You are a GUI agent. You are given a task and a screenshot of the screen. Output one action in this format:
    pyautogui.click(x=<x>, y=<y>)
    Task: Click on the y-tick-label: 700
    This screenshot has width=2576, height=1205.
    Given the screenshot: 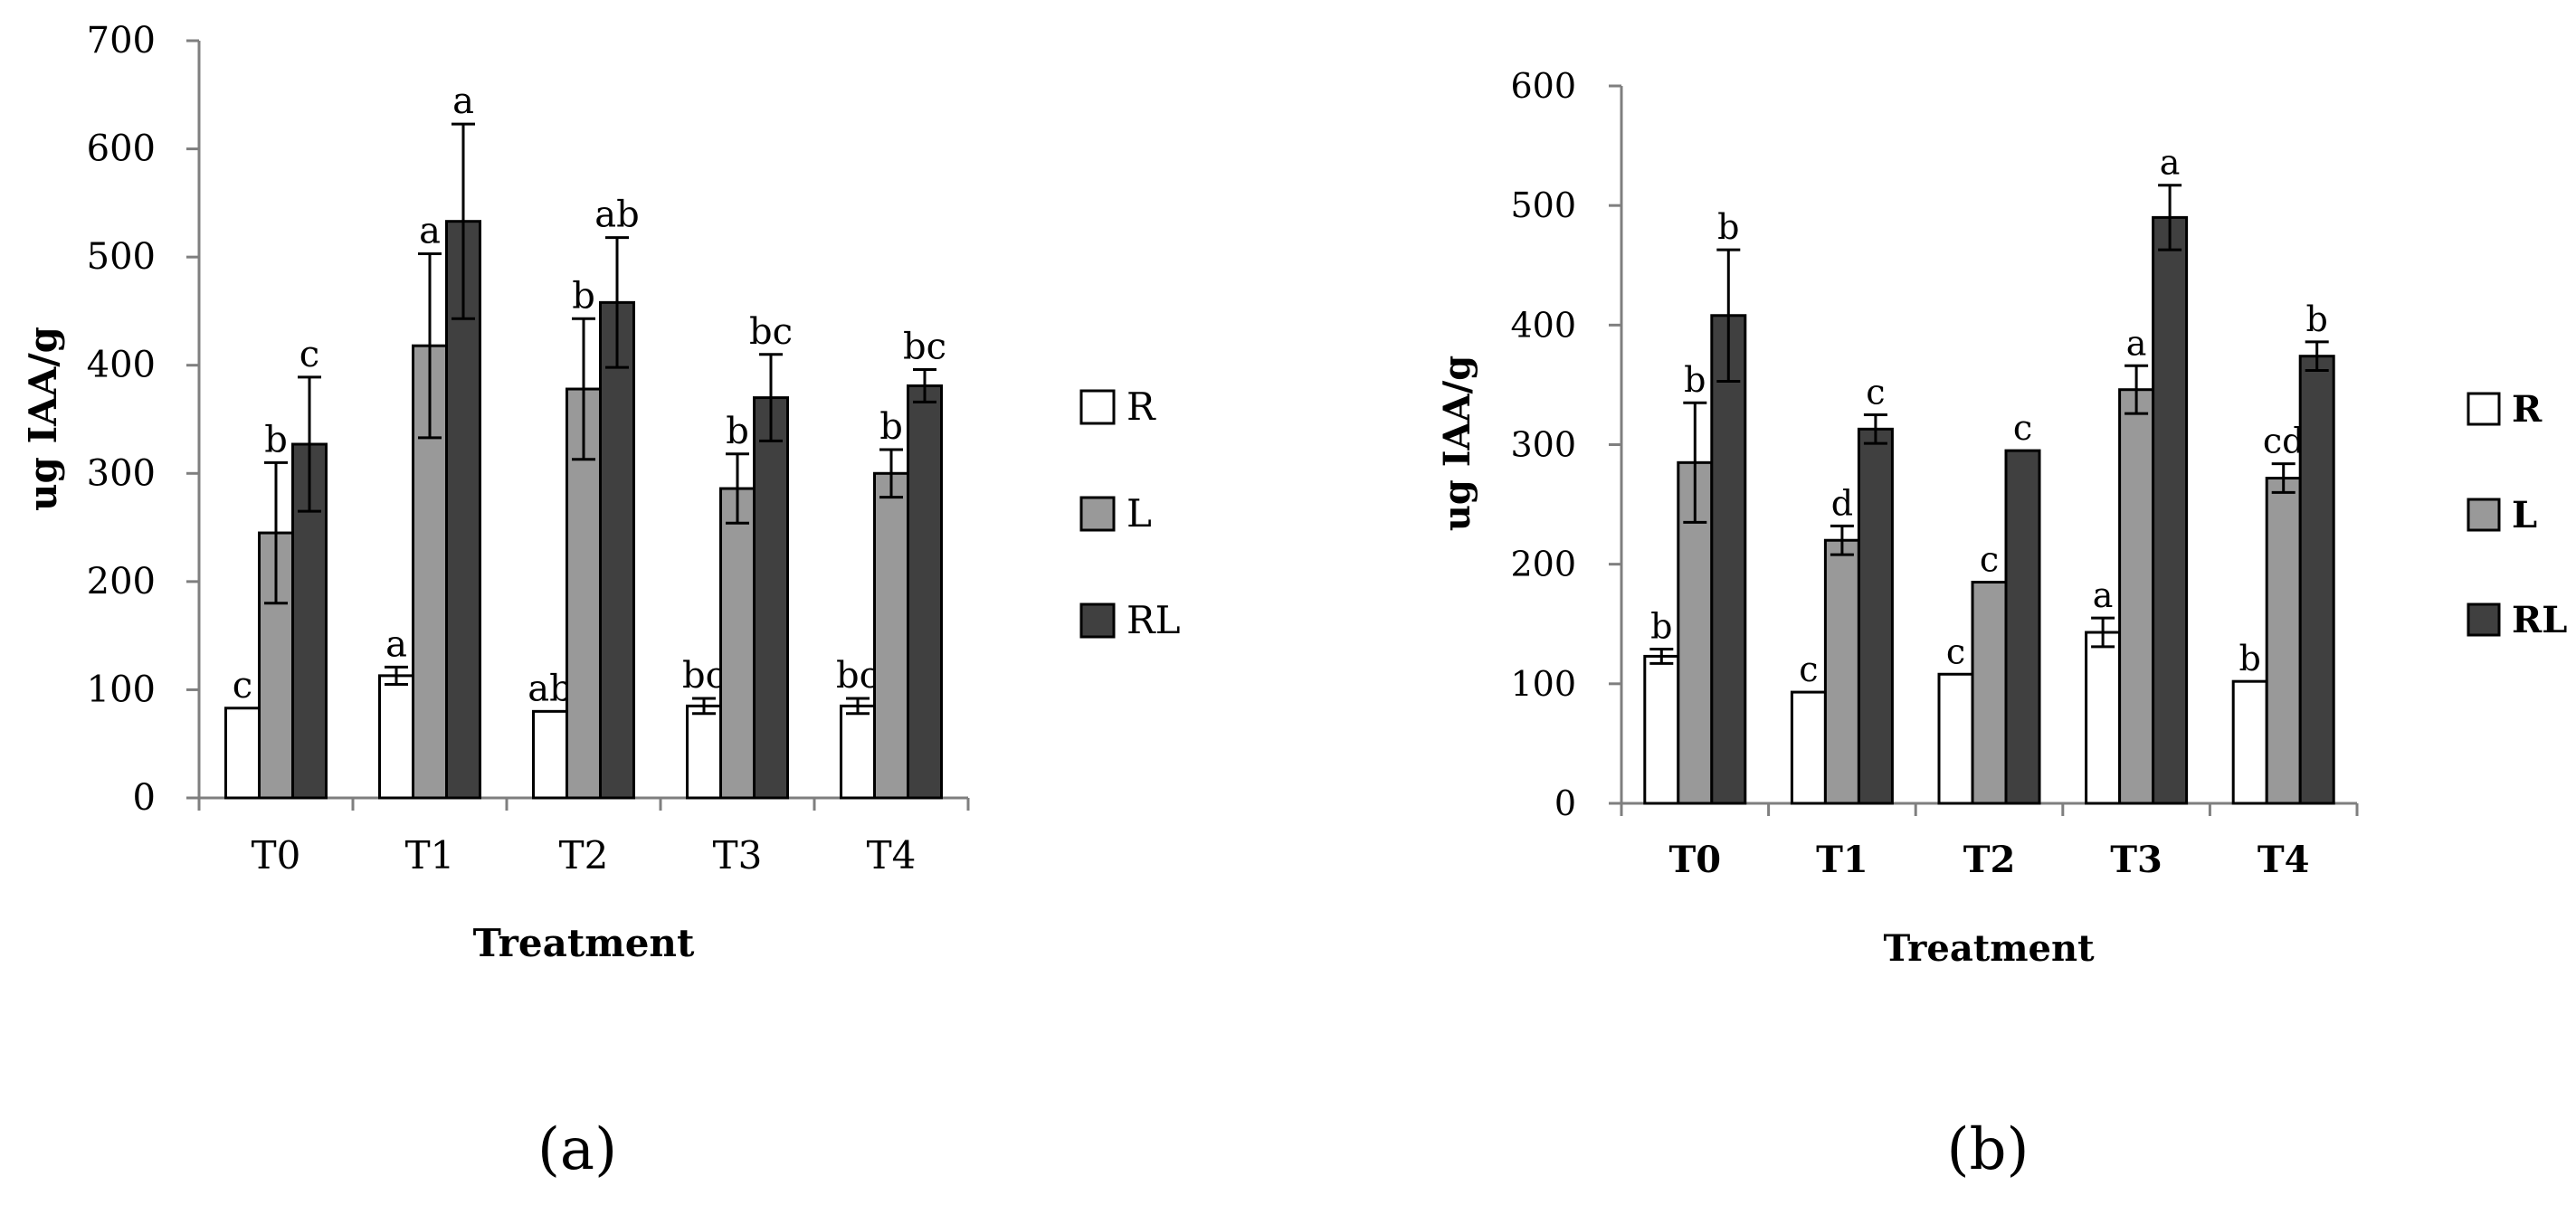 What is the action you would take?
    pyautogui.click(x=121, y=41)
    